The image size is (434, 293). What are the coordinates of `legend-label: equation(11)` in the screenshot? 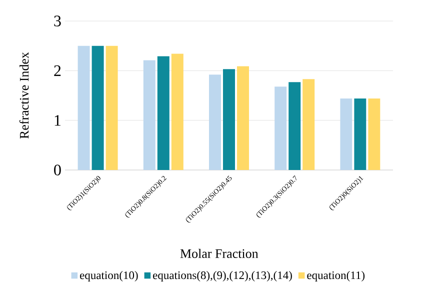 It's located at (336, 276).